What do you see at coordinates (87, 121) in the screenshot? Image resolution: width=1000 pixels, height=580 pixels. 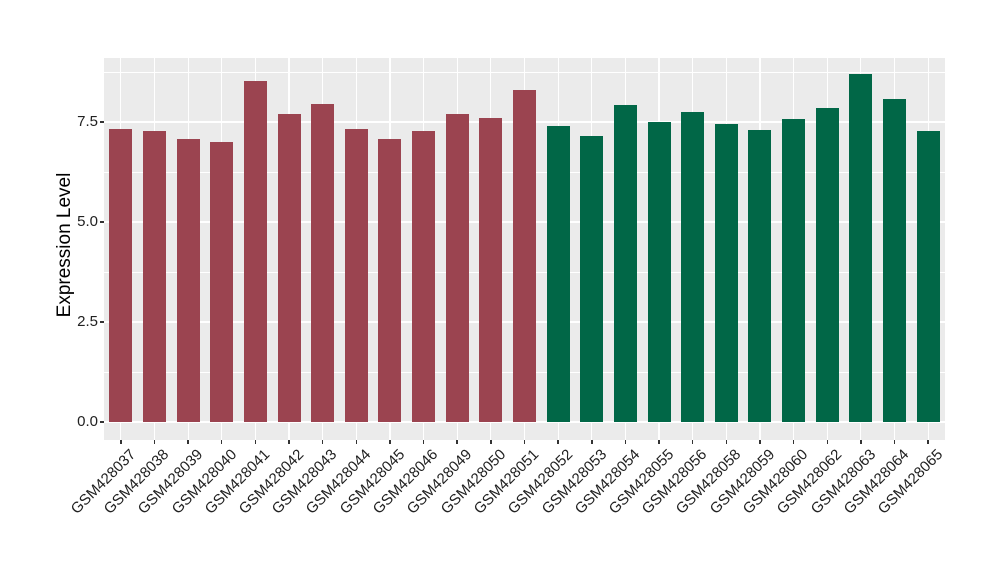 I see `y-axis-tick-label: 7.5` at bounding box center [87, 121].